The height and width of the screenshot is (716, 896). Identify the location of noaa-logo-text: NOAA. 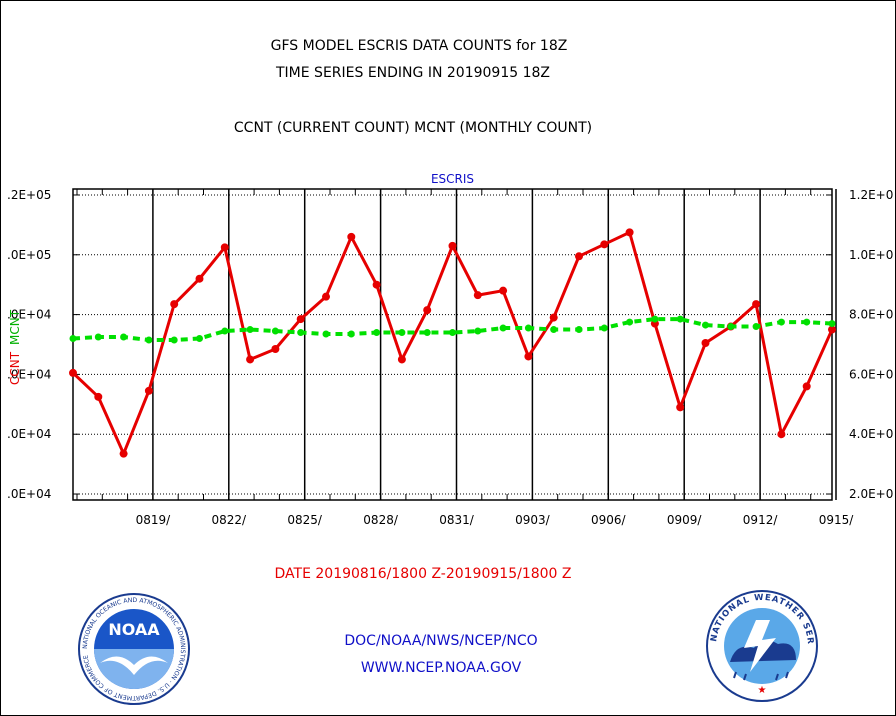
(134, 629).